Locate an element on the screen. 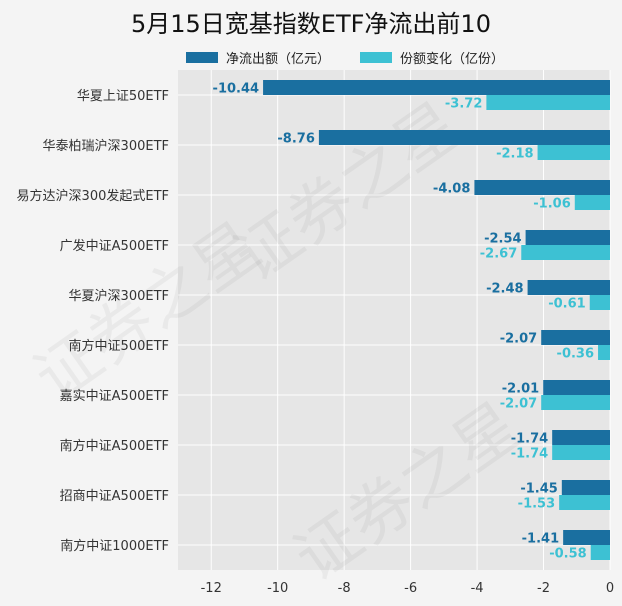  category-label: 嘉实中证A500ETF is located at coordinates (114, 396).